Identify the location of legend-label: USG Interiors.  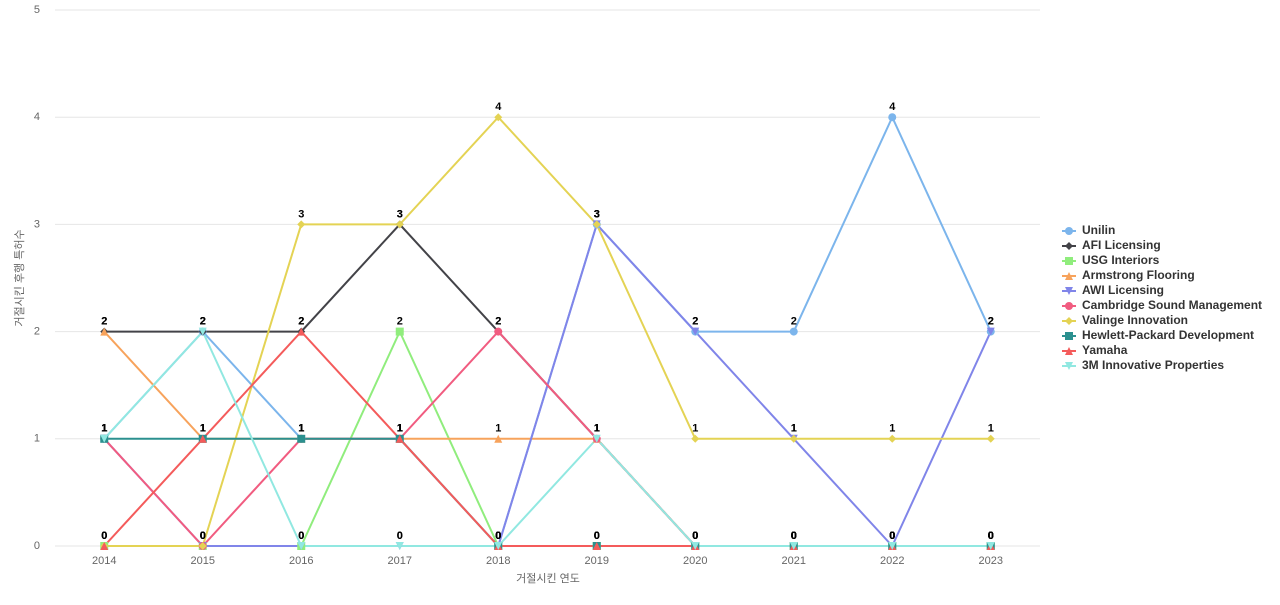
(1121, 260).